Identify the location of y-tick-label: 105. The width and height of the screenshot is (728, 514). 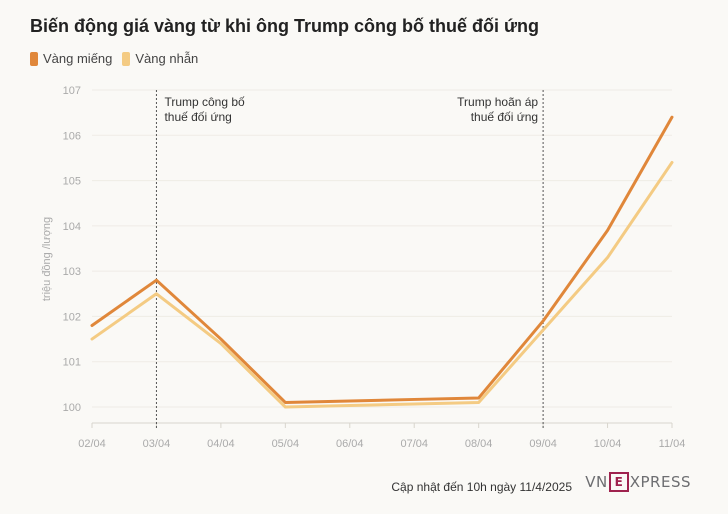
(72, 182).